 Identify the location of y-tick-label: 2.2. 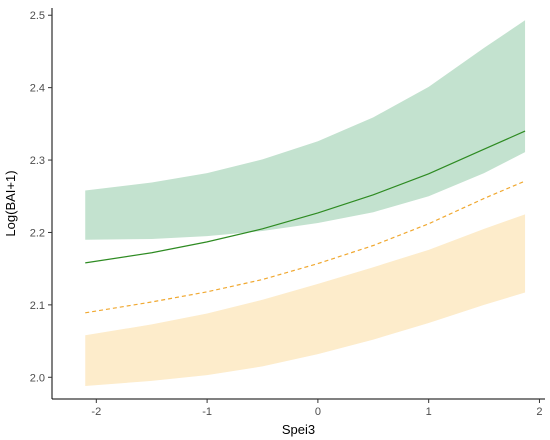
(37, 233).